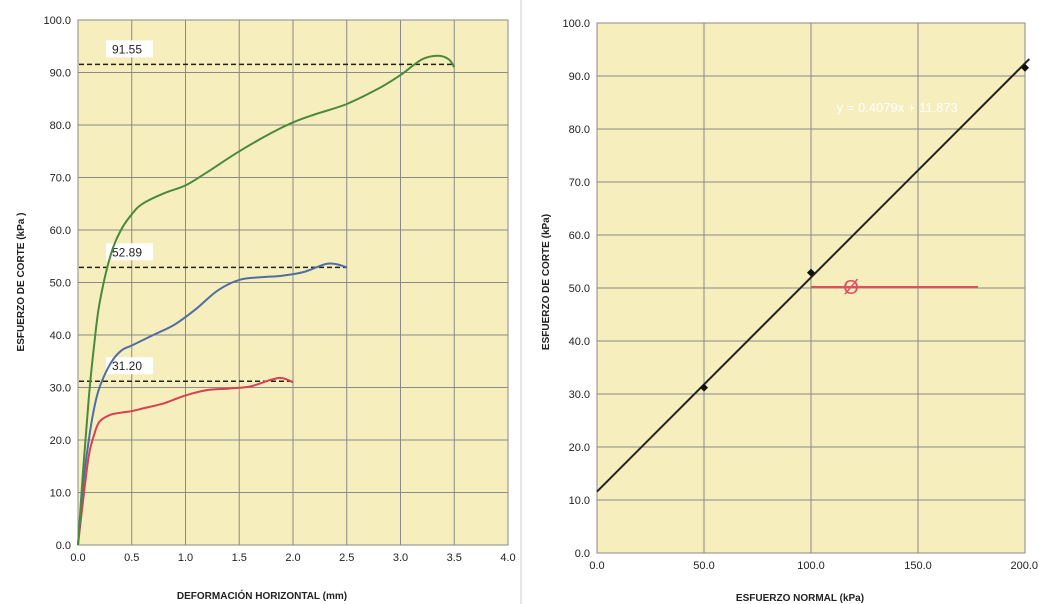  What do you see at coordinates (185, 558) in the screenshot?
I see `left-x-tick-label: 1.0` at bounding box center [185, 558].